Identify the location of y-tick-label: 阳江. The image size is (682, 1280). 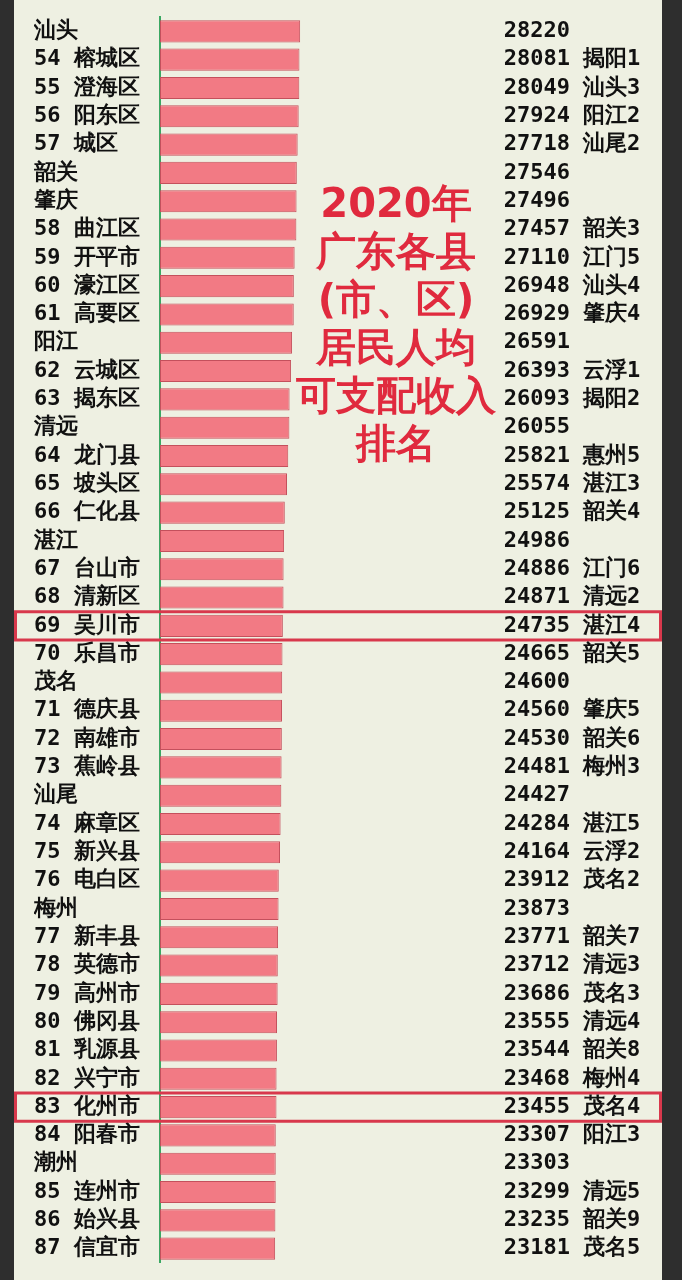
(56, 341).